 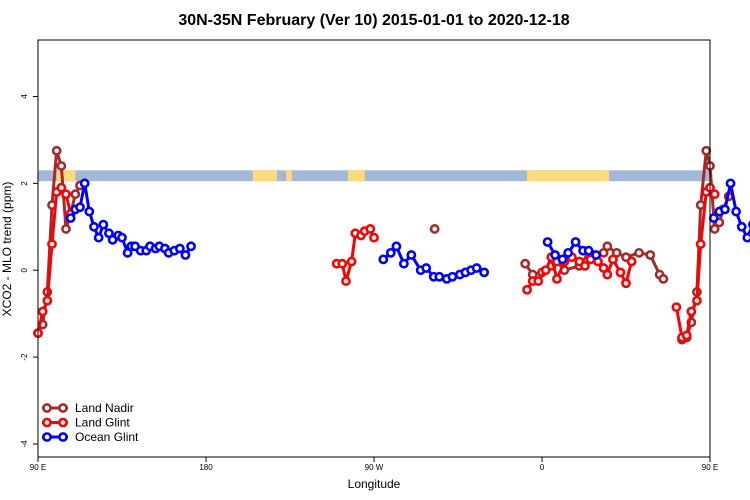 I want to click on ocean-band, so click(x=374, y=176).